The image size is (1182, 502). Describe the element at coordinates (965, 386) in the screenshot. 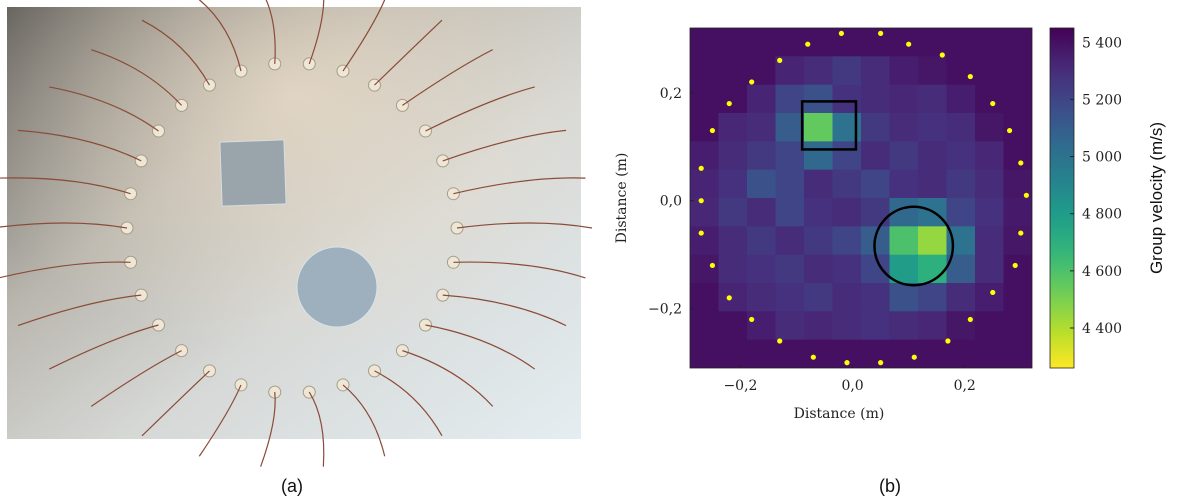

I see `x-tick-label: 0,2` at that location.